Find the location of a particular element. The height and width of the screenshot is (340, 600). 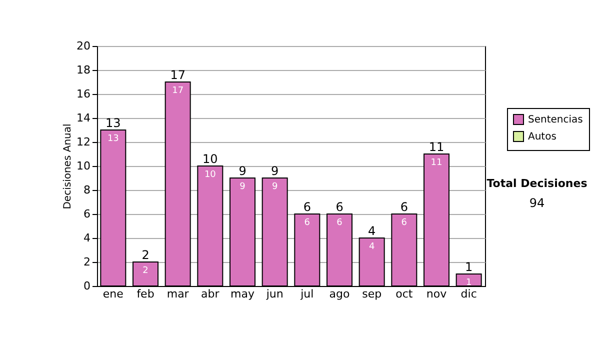

data-label: 2 is located at coordinates (145, 271).